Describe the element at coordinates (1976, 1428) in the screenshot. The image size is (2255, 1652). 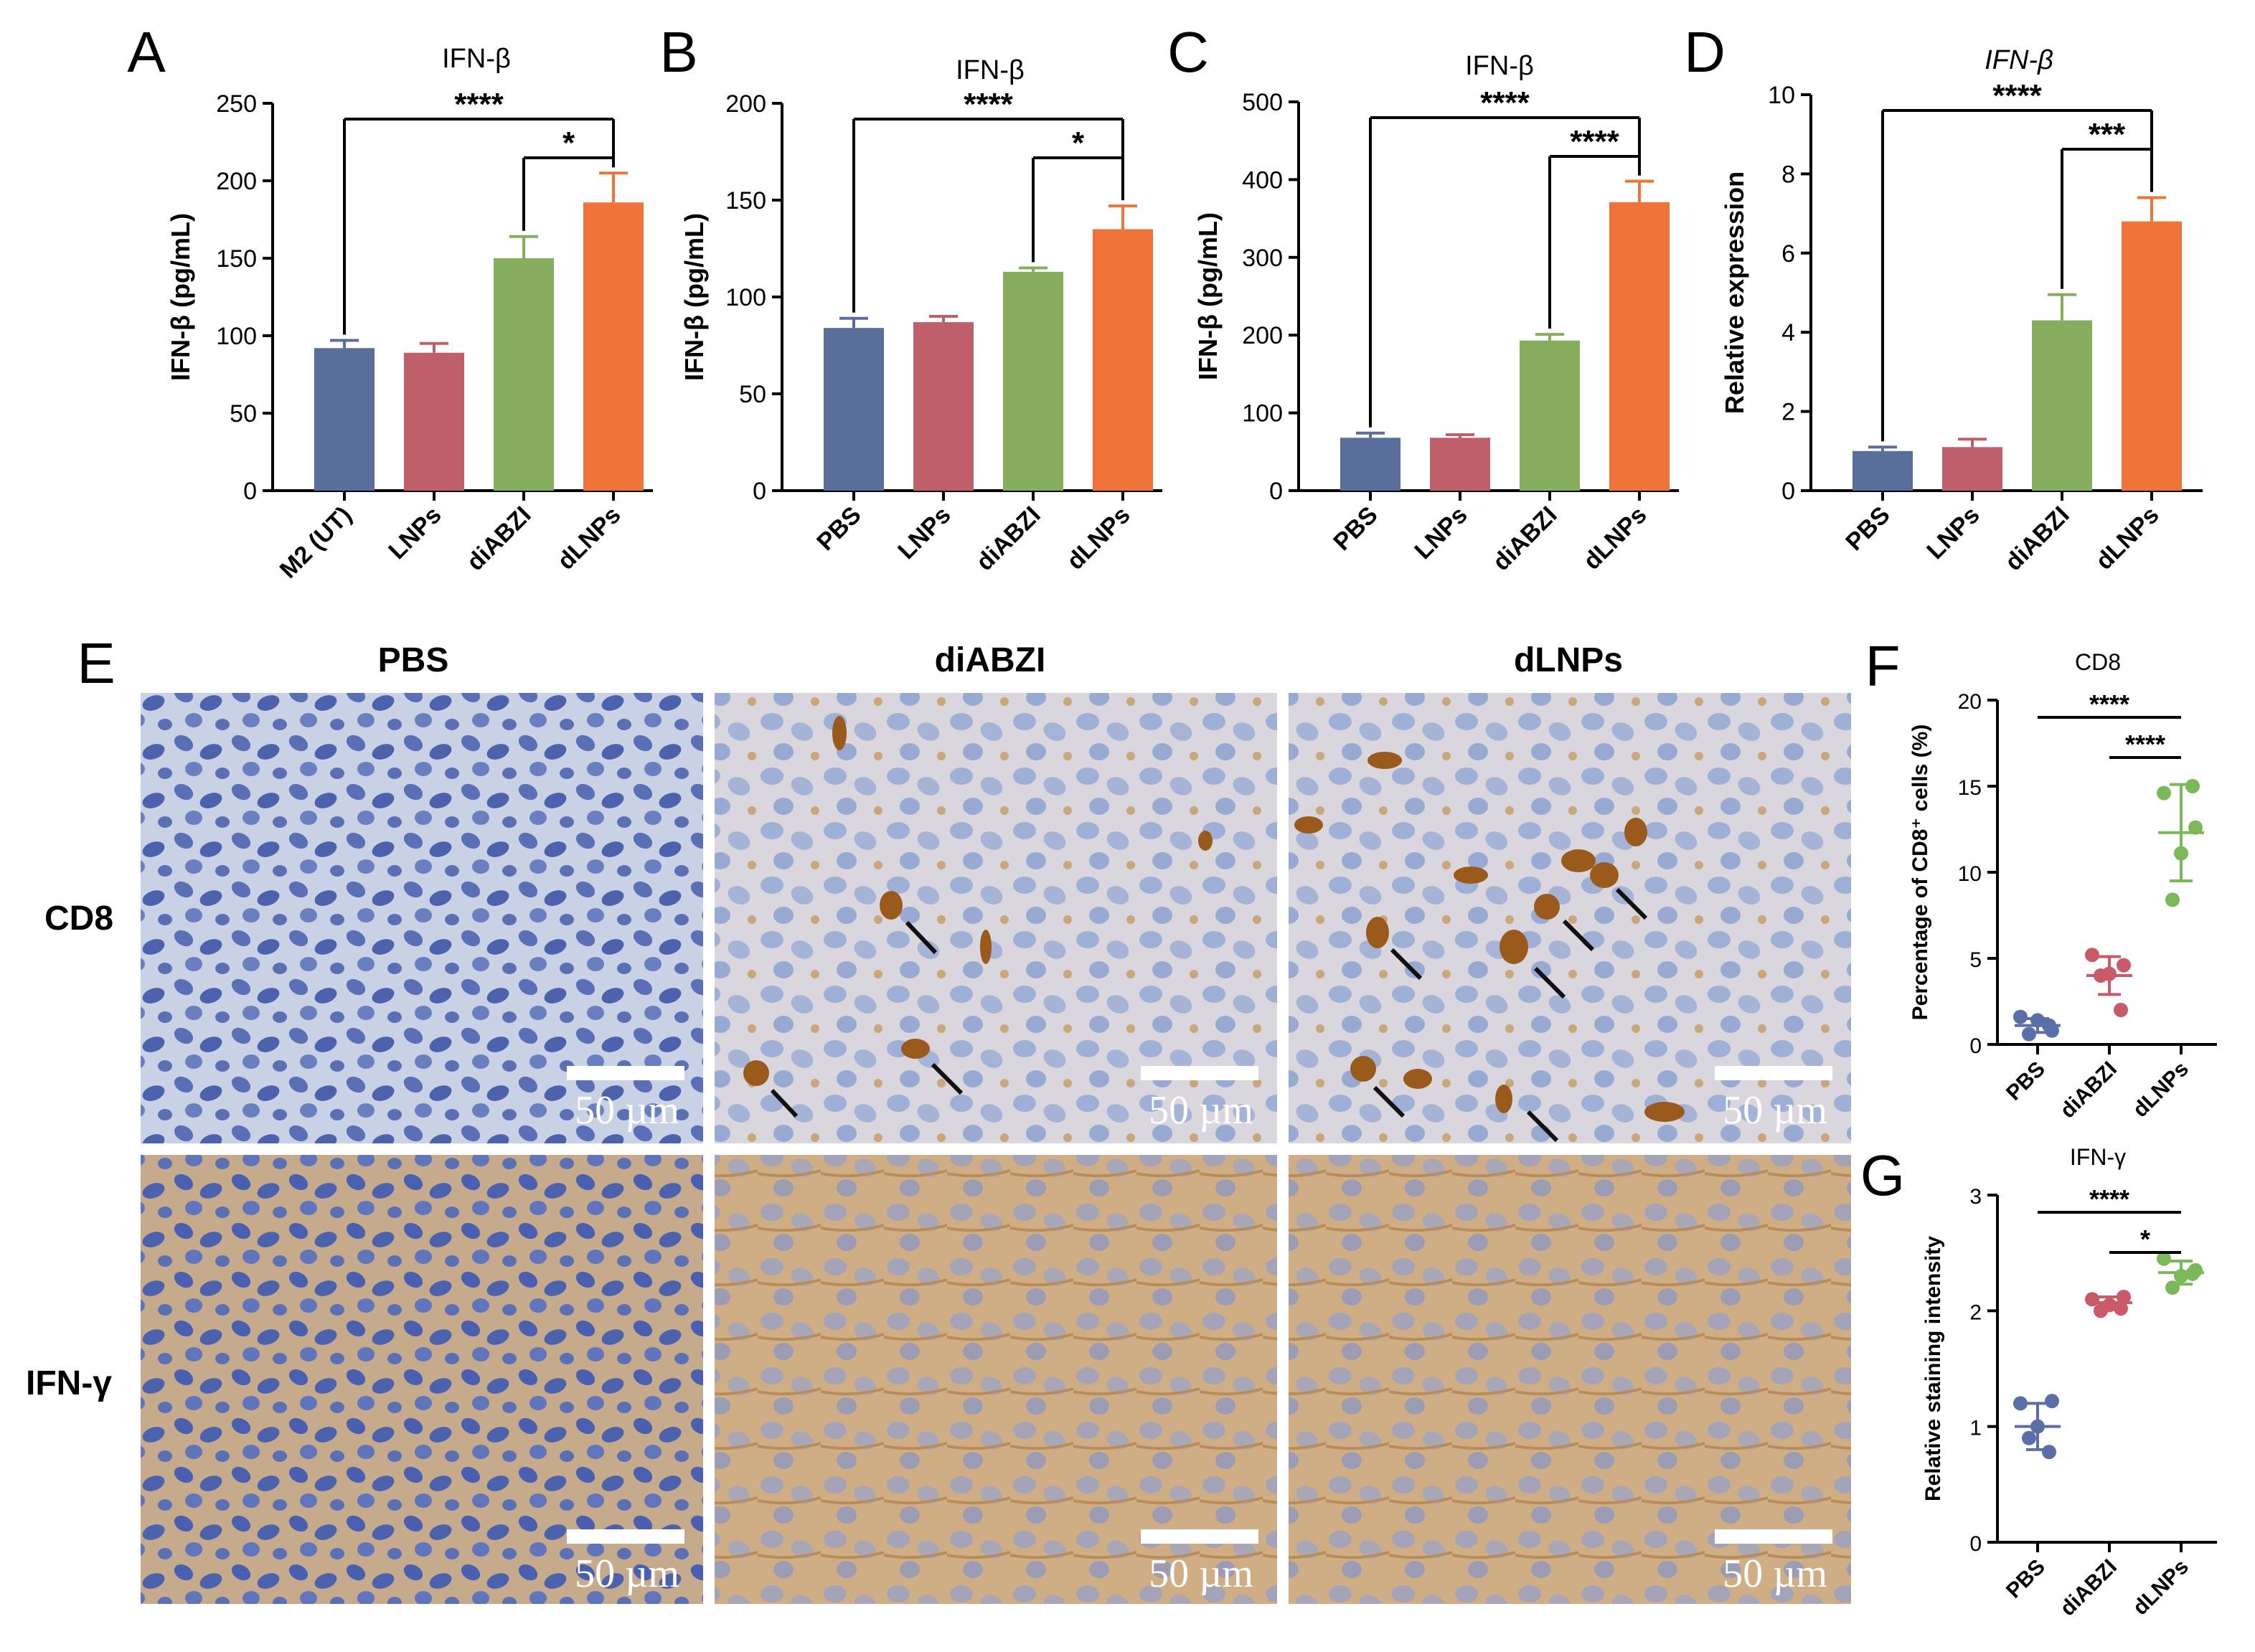
I see `y-tick-label: 1` at that location.